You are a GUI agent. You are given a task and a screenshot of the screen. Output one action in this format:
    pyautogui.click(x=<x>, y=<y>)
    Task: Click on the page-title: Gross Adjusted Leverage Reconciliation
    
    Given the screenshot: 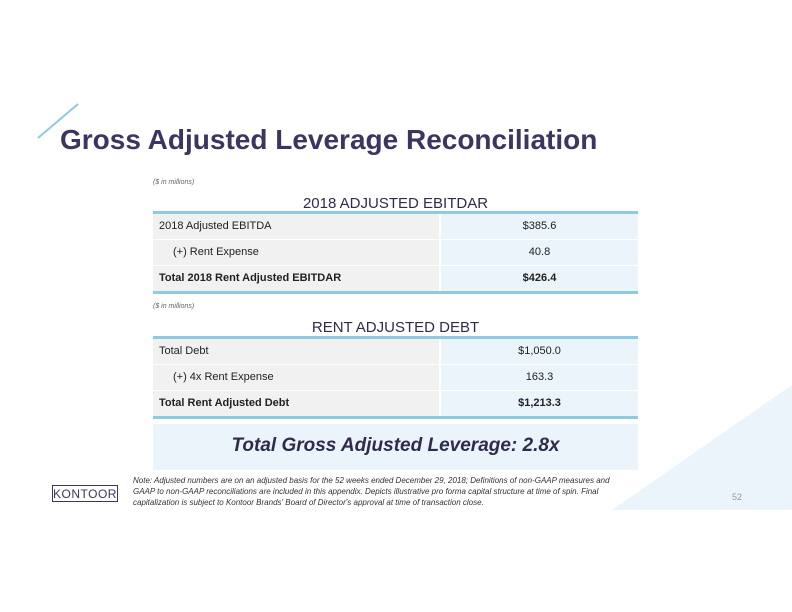 What is the action you would take?
    pyautogui.click(x=329, y=139)
    